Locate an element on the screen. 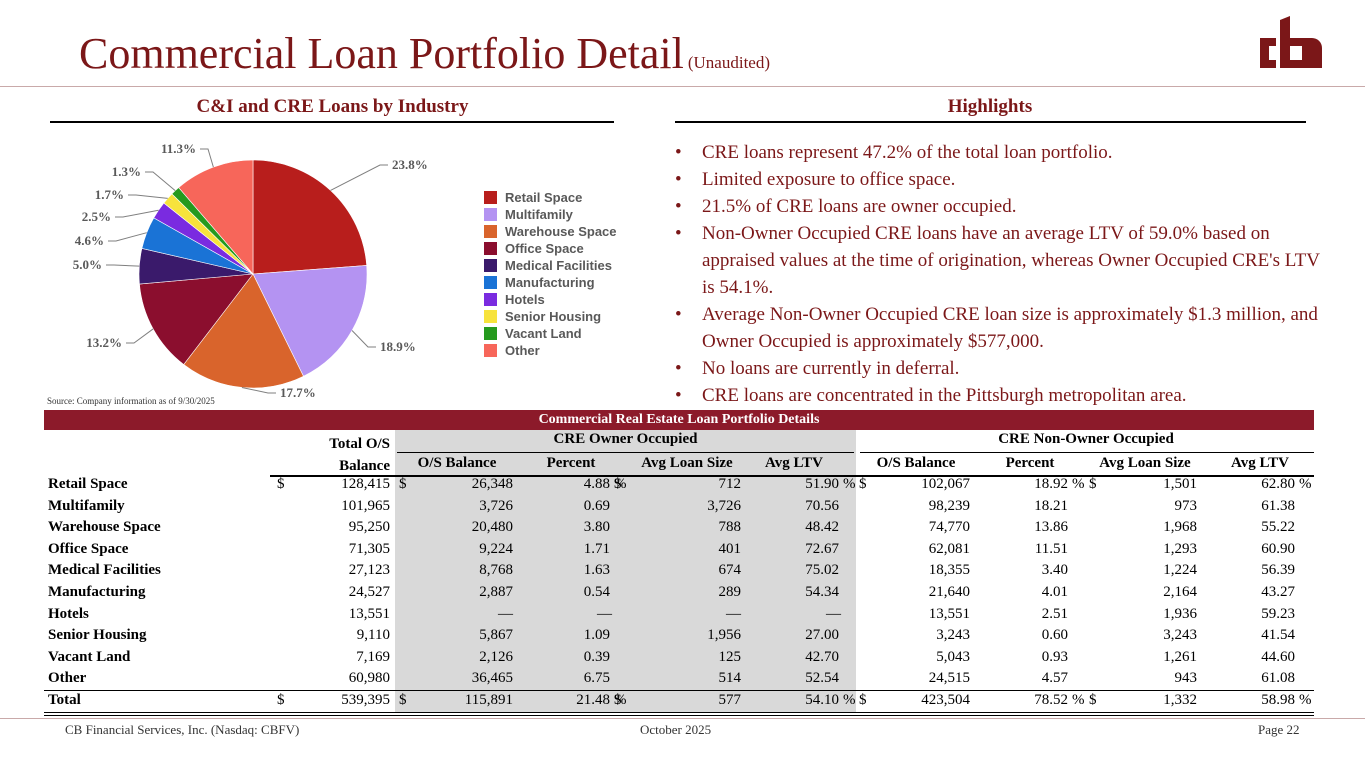  cell-no-ltv: 62.80 is located at coordinates (1278, 484).